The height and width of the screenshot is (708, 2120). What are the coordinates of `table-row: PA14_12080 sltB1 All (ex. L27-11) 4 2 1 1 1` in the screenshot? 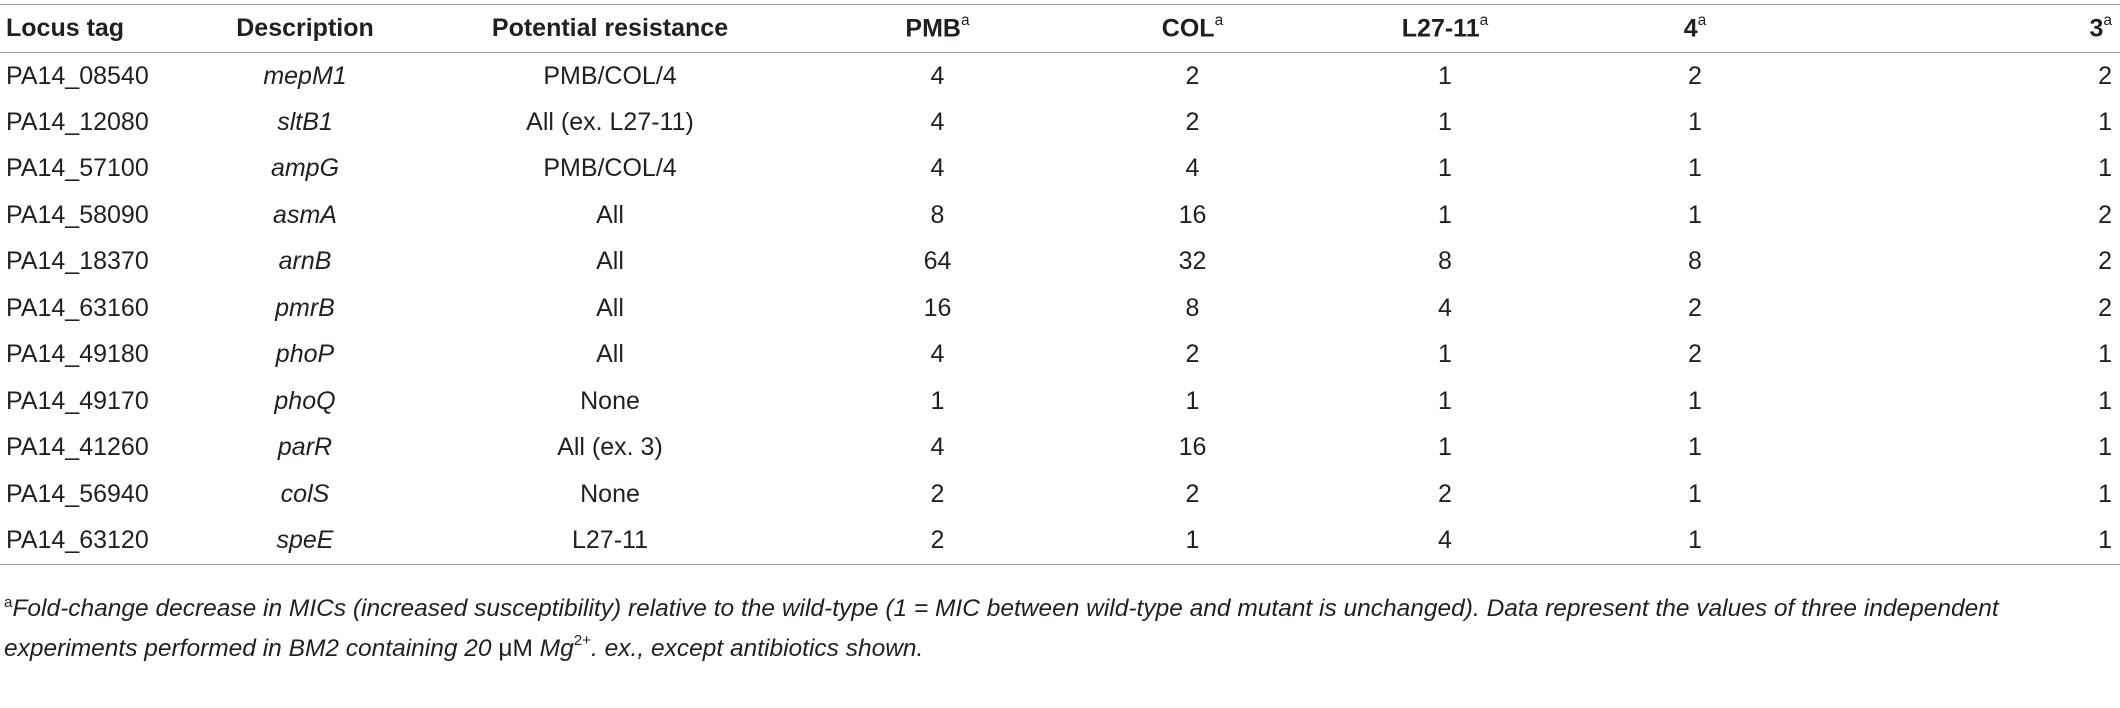 It's located at (1060, 122).